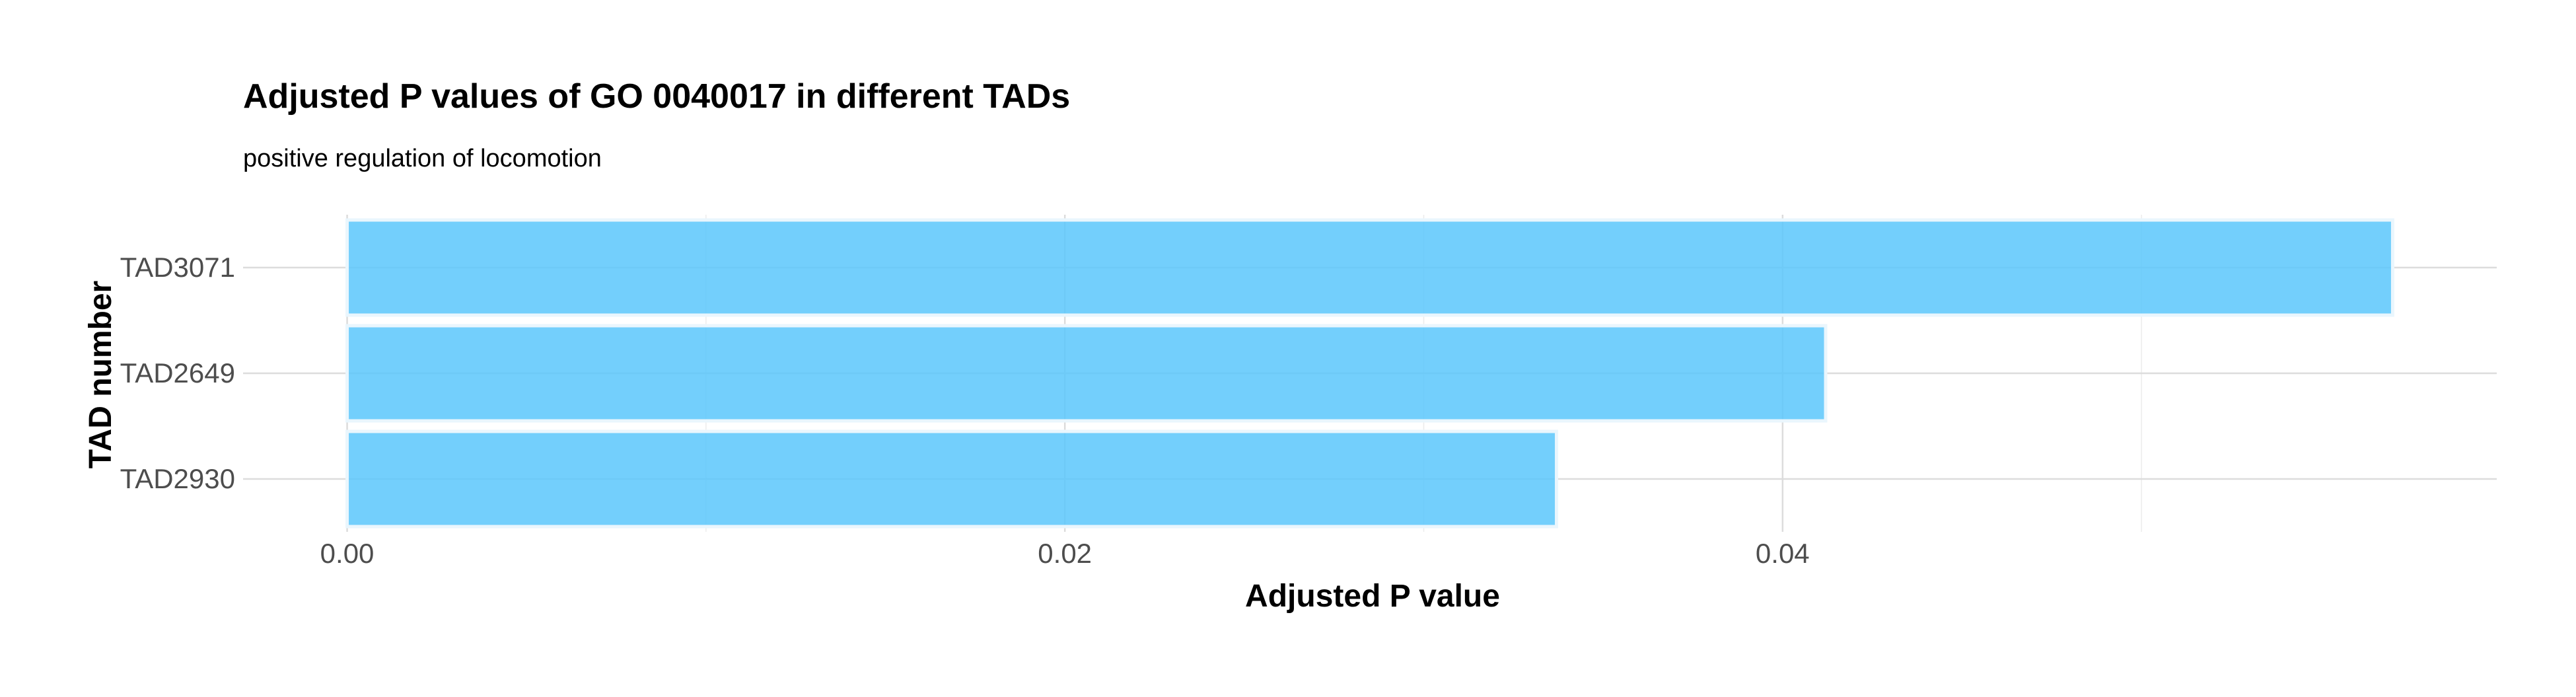 Image resolution: width=2576 pixels, height=697 pixels. I want to click on bar-tad2649, so click(1086, 374).